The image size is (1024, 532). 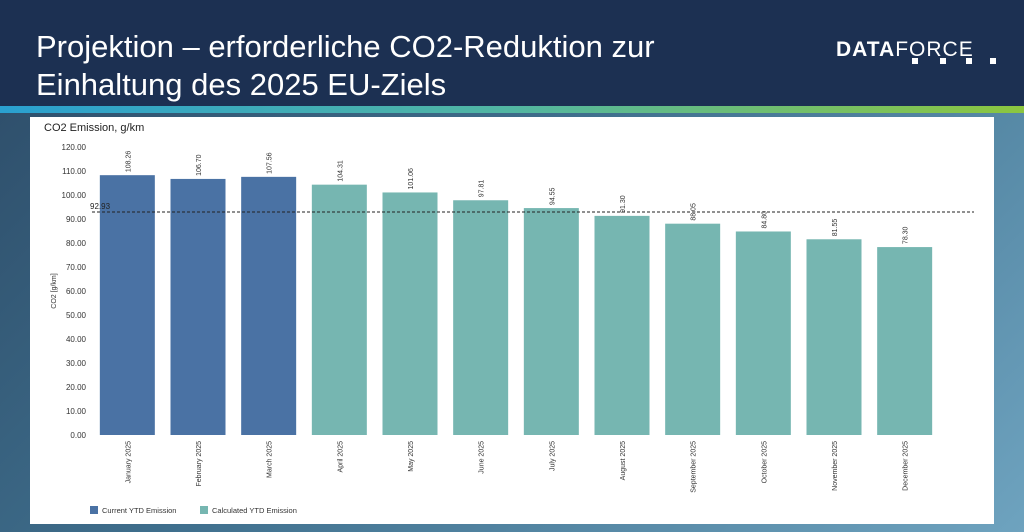 What do you see at coordinates (74, 147) in the screenshot?
I see `y-tick-label: 120.00` at bounding box center [74, 147].